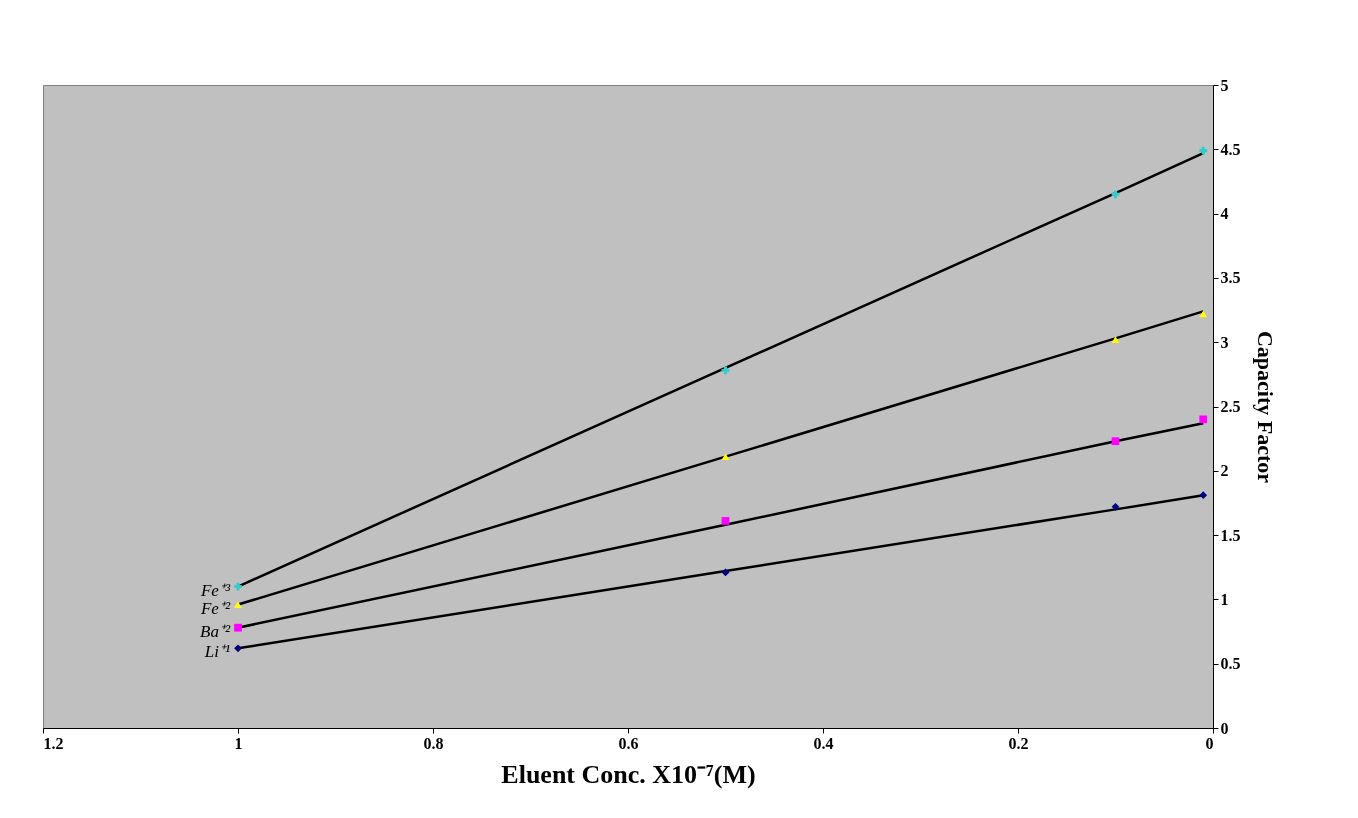 The height and width of the screenshot is (818, 1358). Describe the element at coordinates (433, 743) in the screenshot. I see `x-tick-label: 0.8` at that location.